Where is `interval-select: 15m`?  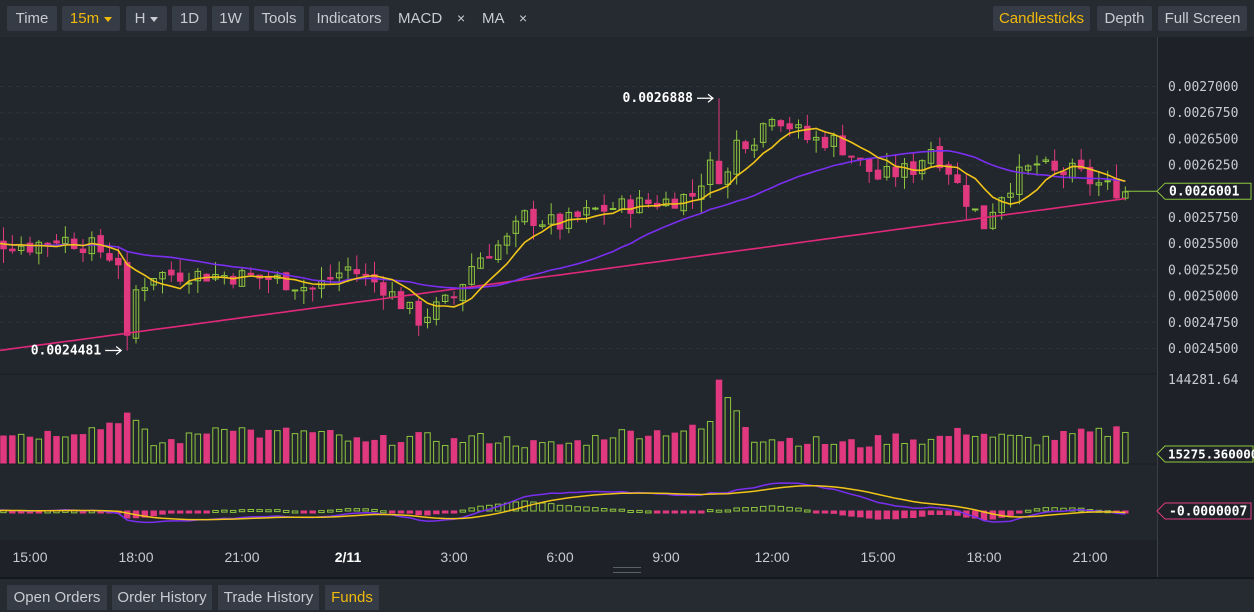 interval-select: 15m is located at coordinates (91, 18).